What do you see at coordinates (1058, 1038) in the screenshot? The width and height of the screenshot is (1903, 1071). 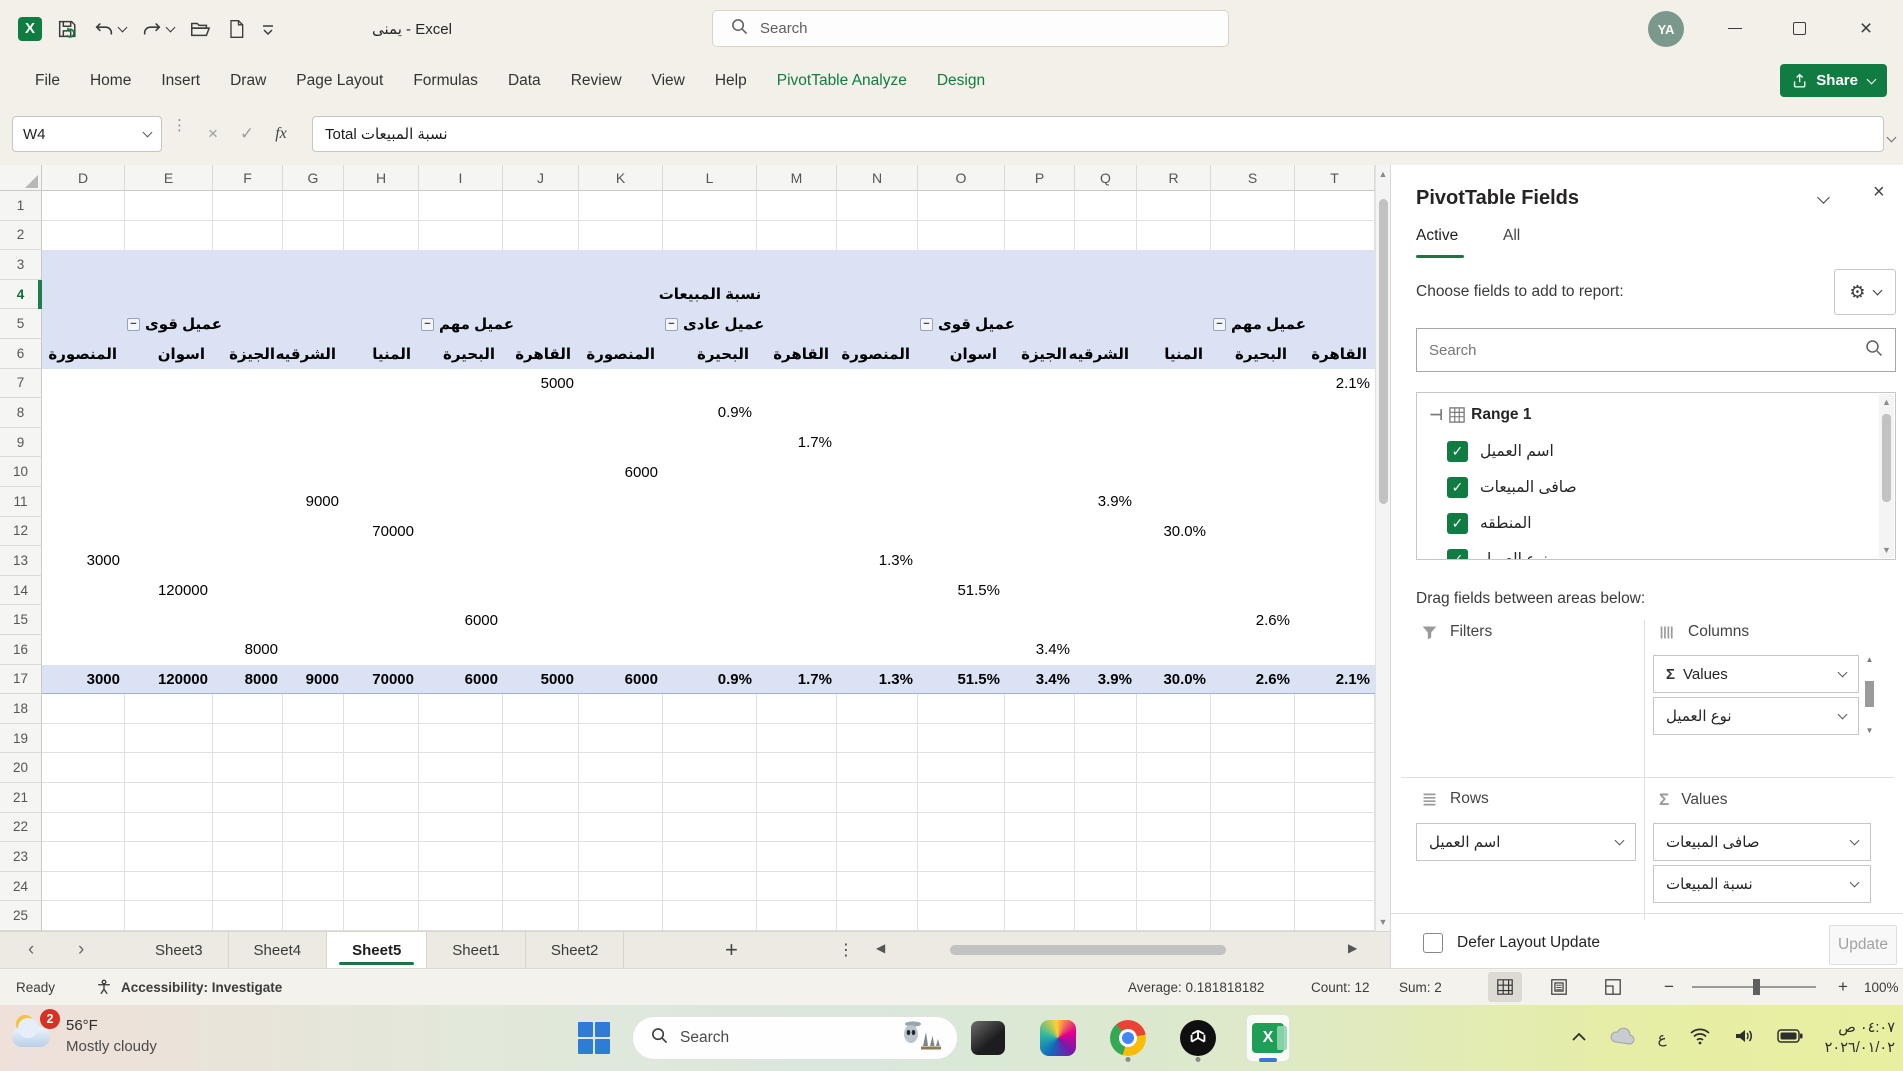 I see `taskbar-app-copilot` at bounding box center [1058, 1038].